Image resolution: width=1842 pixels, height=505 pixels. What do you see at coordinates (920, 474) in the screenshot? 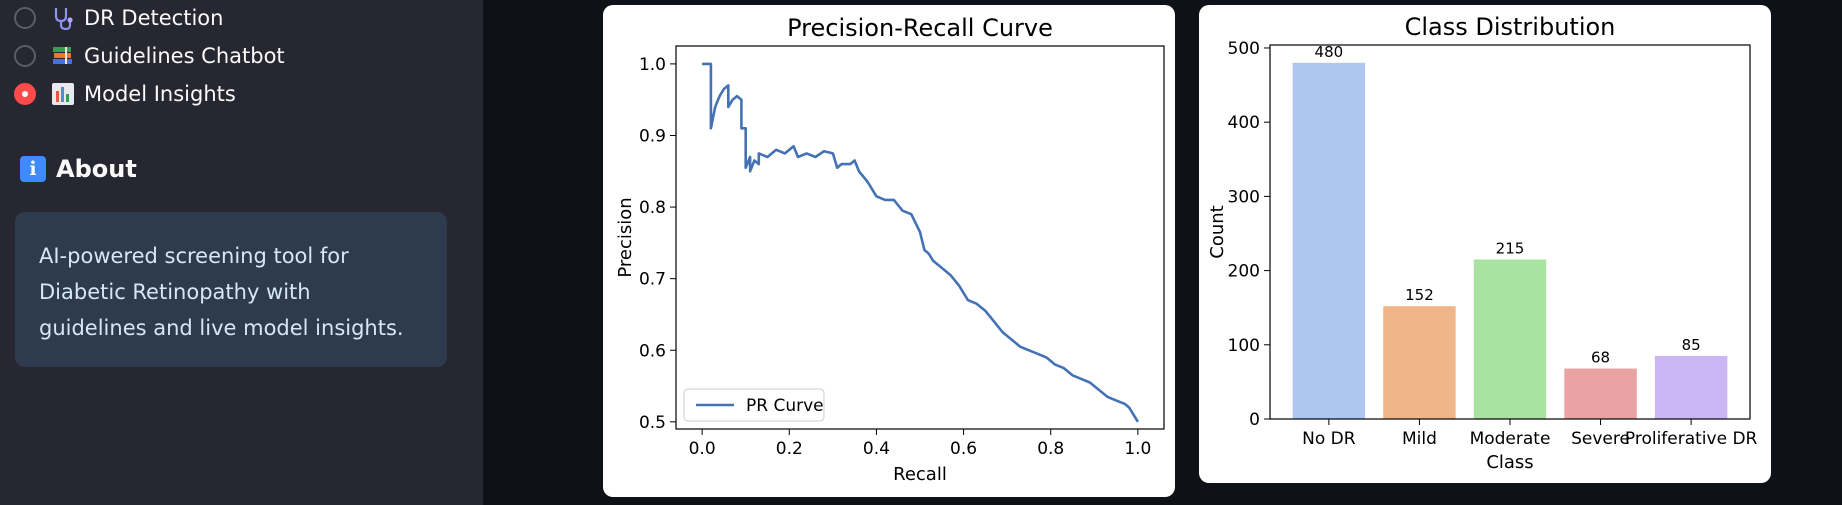
I see `x-axis-label: Recall` at bounding box center [920, 474].